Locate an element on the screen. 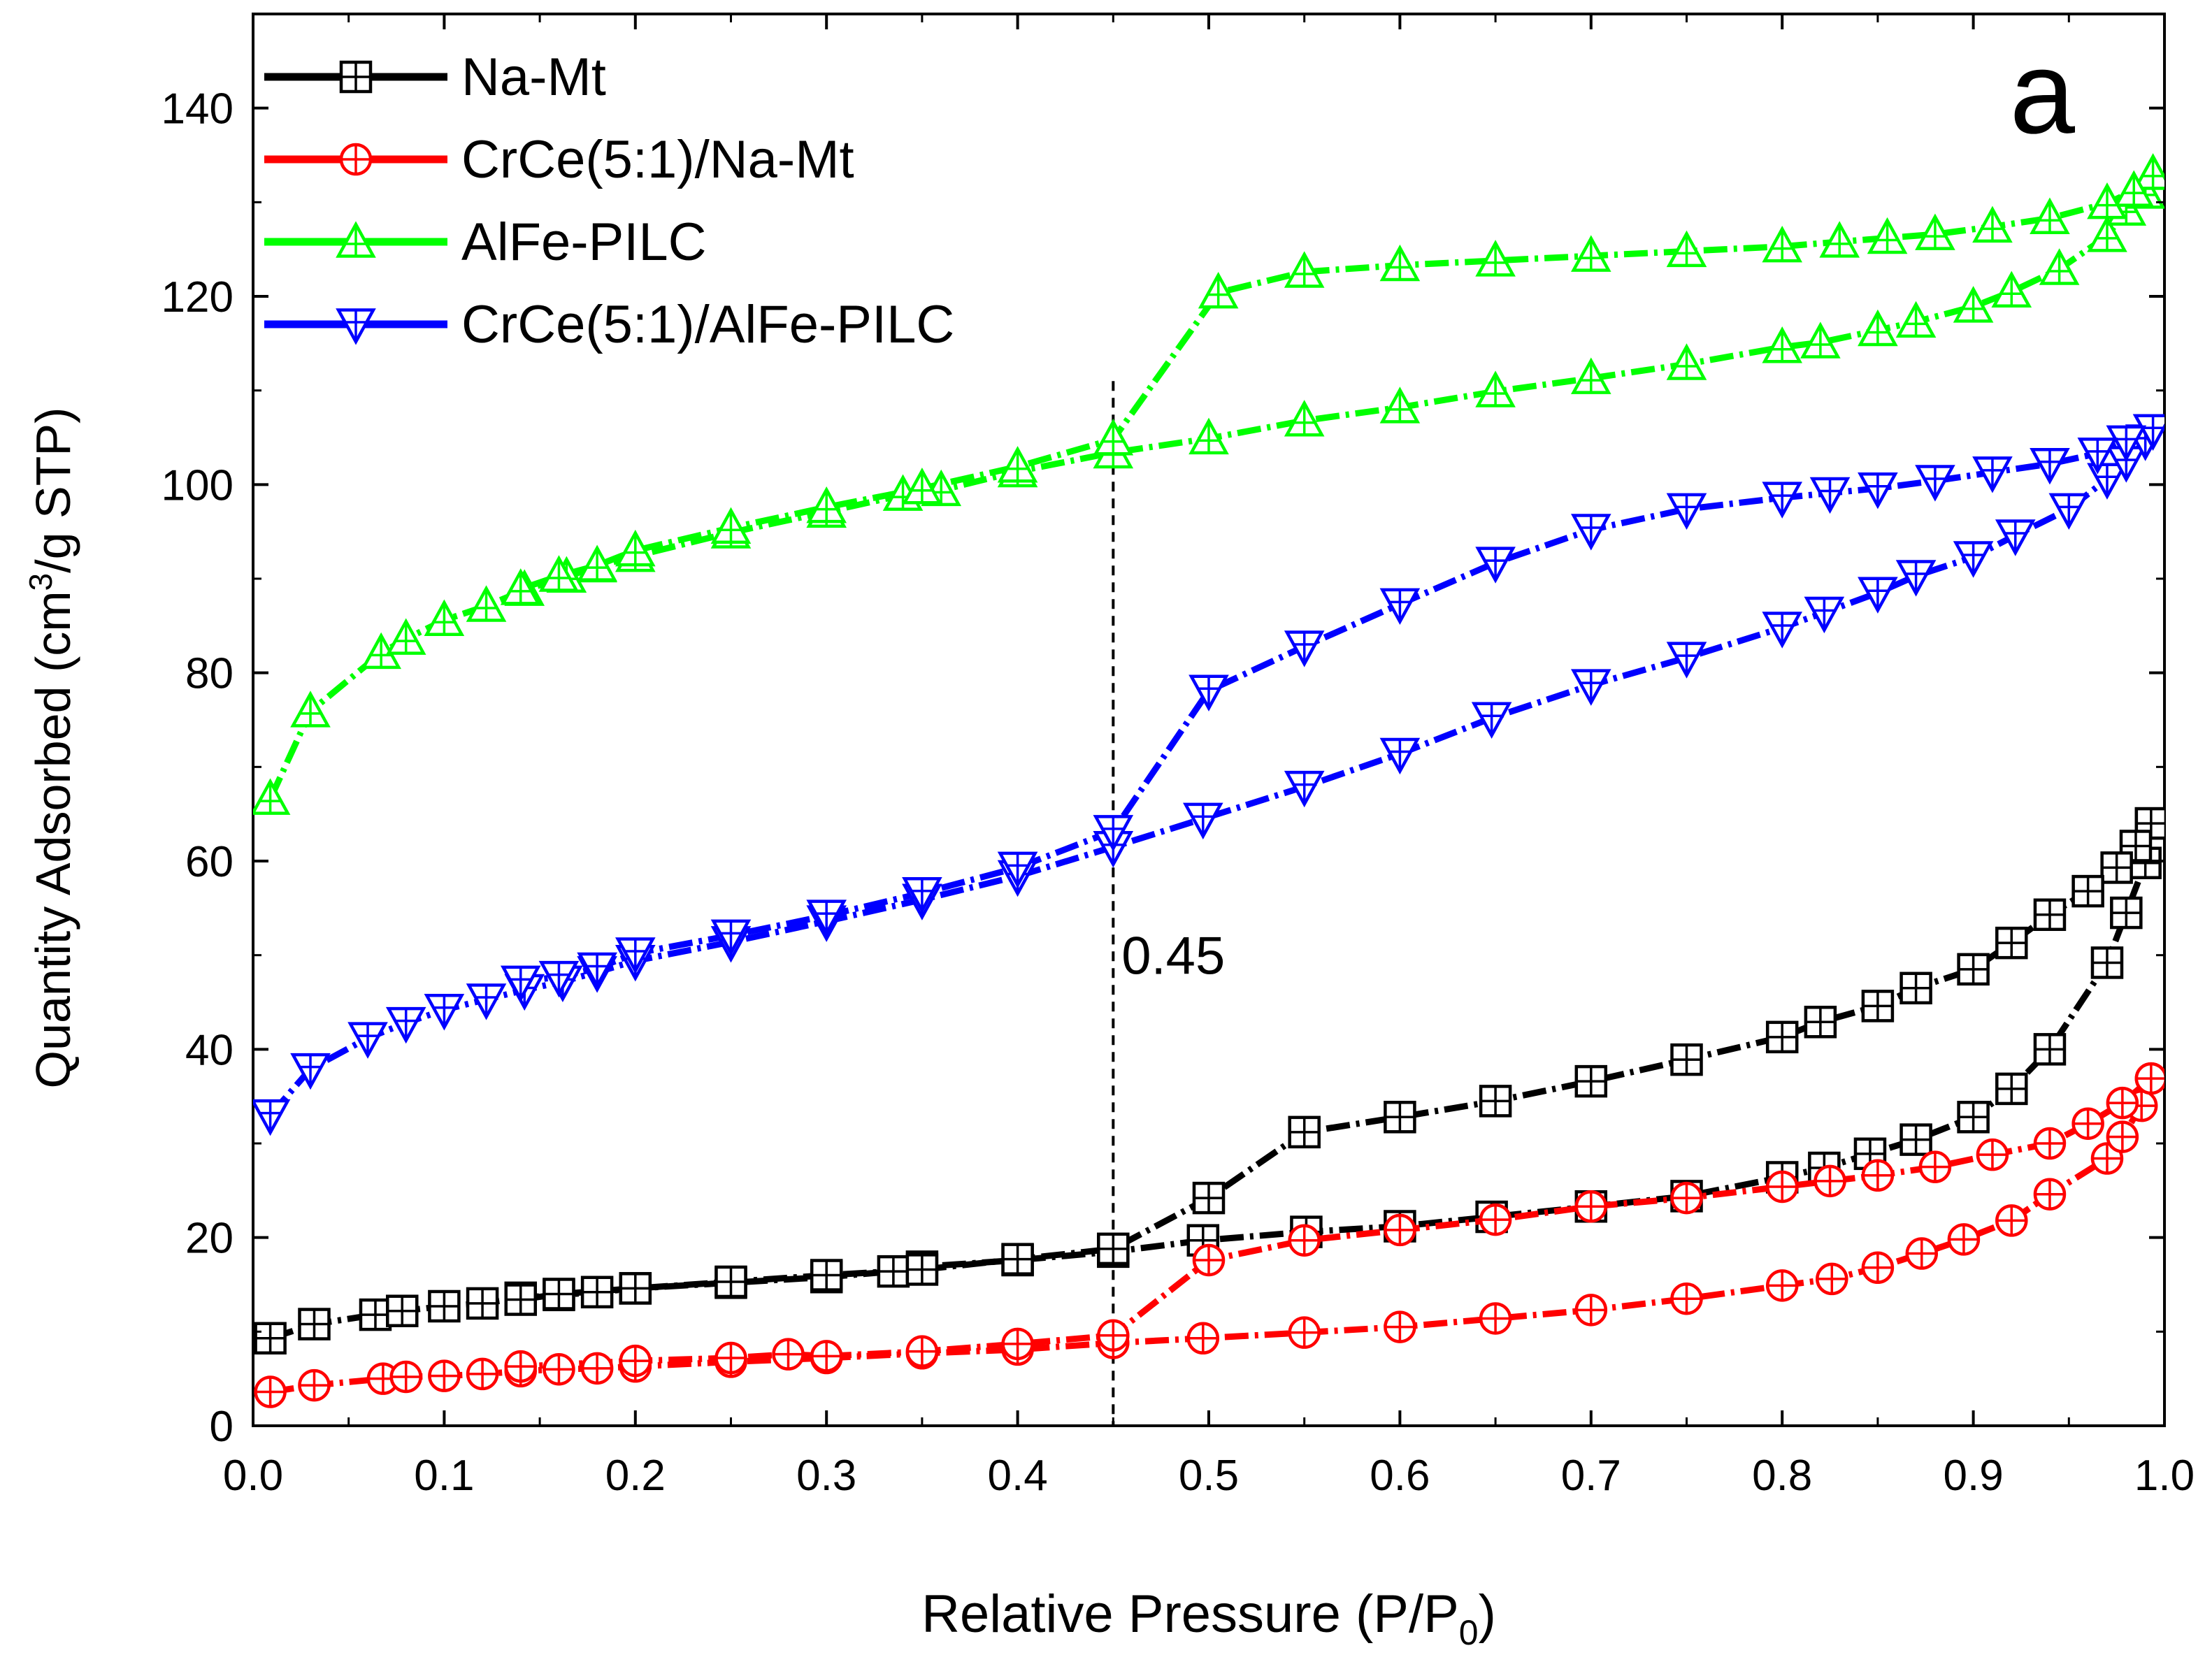 The image size is (2212, 1662). x-tick-label: 0.5 is located at coordinates (1209, 1476).